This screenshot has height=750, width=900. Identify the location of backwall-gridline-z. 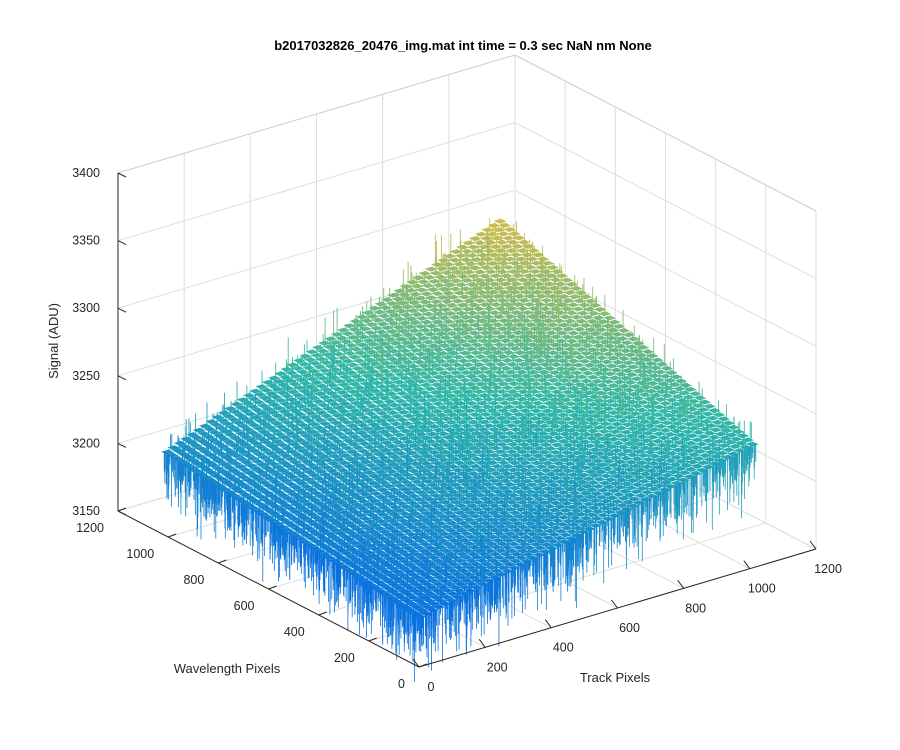
(316, 249).